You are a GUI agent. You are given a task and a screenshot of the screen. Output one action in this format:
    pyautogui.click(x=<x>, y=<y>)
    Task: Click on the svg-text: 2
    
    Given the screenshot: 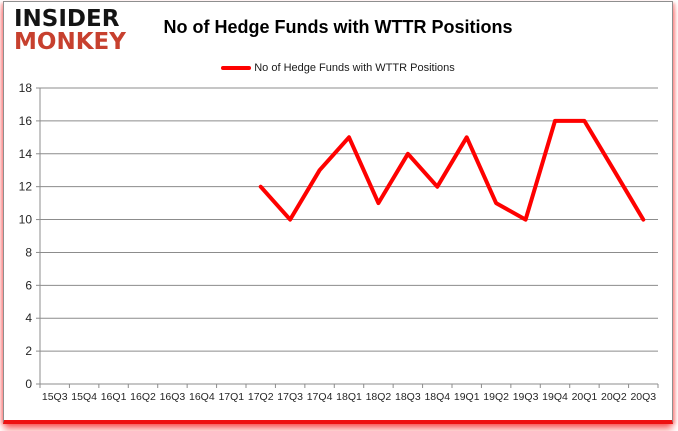 What is the action you would take?
    pyautogui.click(x=28, y=351)
    